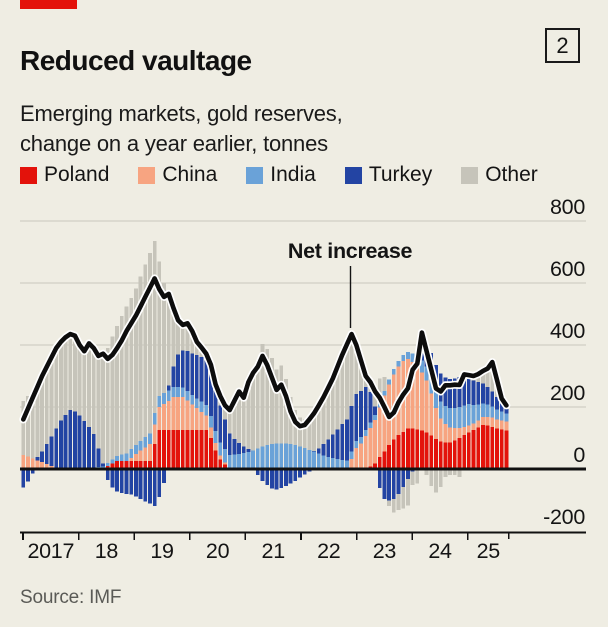 This screenshot has height=627, width=608. I want to click on legend-label-other: Other, so click(511, 174).